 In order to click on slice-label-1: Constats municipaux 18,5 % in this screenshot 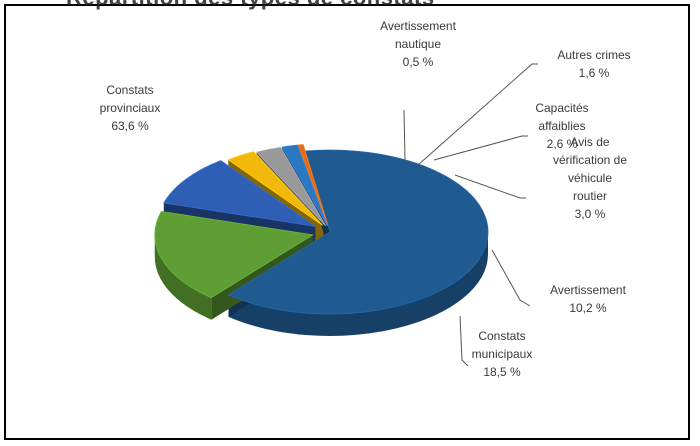, I will do `click(502, 354)`.